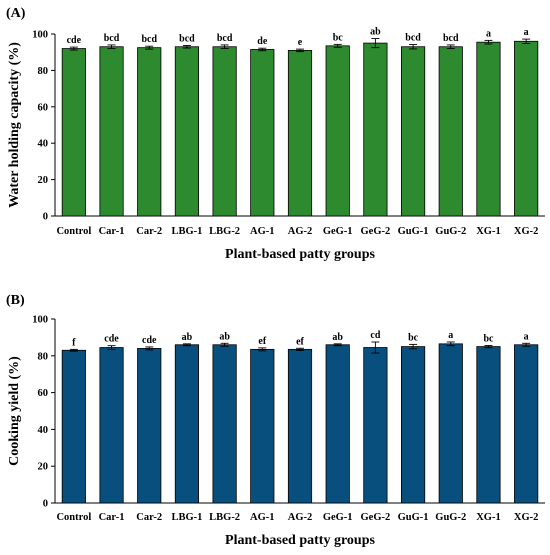  I want to click on panel-label: (A), so click(16, 13).